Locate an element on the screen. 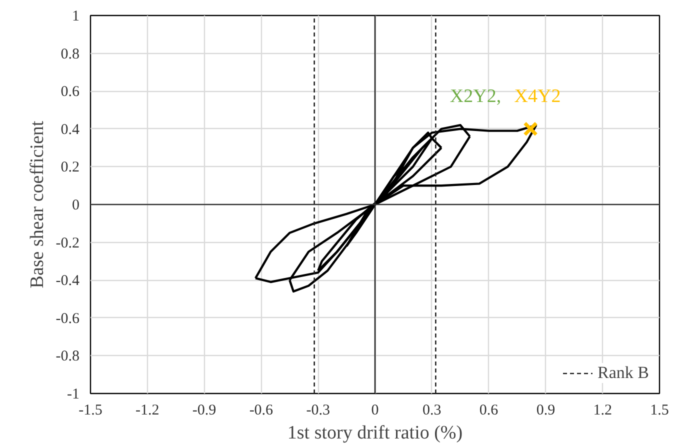 The height and width of the screenshot is (448, 679). x-tick-label: -1.5 is located at coordinates (90, 410).